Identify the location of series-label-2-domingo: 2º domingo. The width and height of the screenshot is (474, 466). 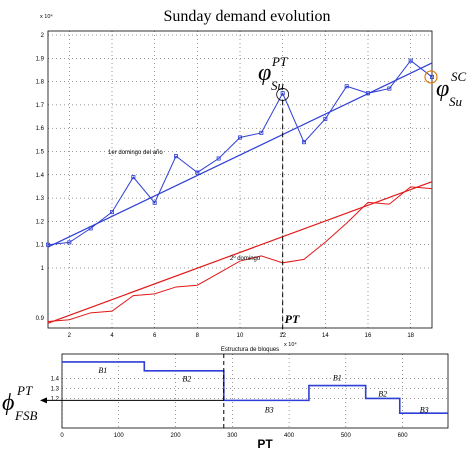
(245, 258).